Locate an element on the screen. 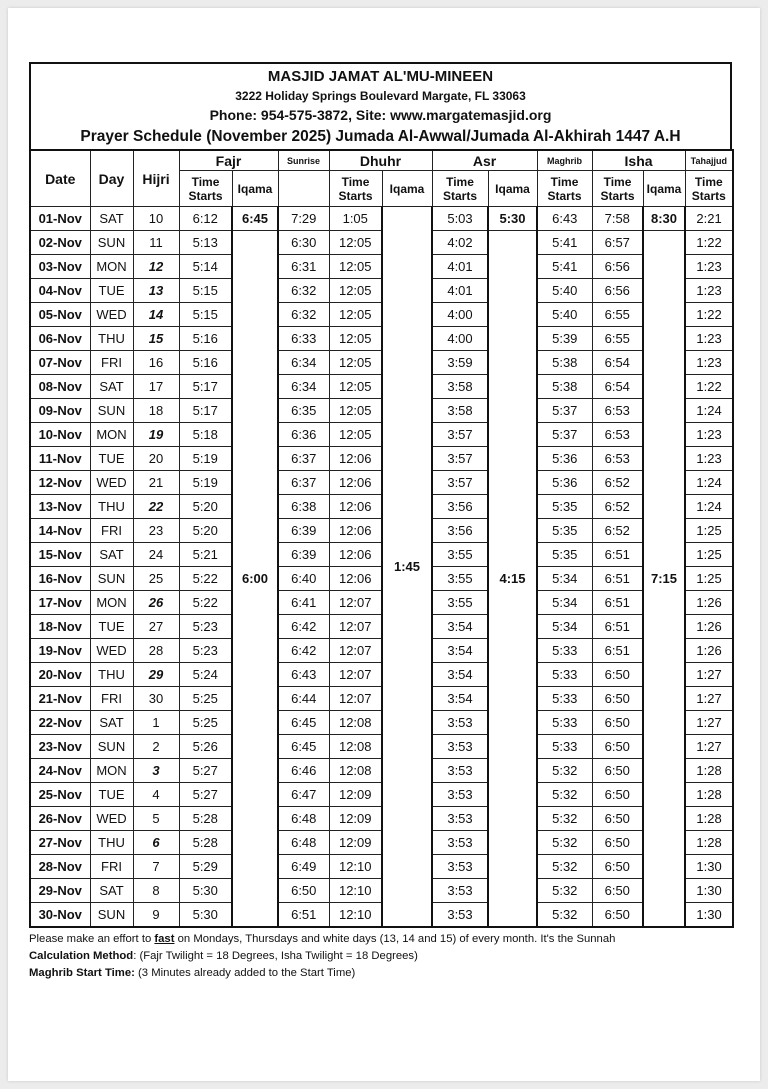 The width and height of the screenshot is (768, 1089). cell-hijri: 15 is located at coordinates (156, 338).